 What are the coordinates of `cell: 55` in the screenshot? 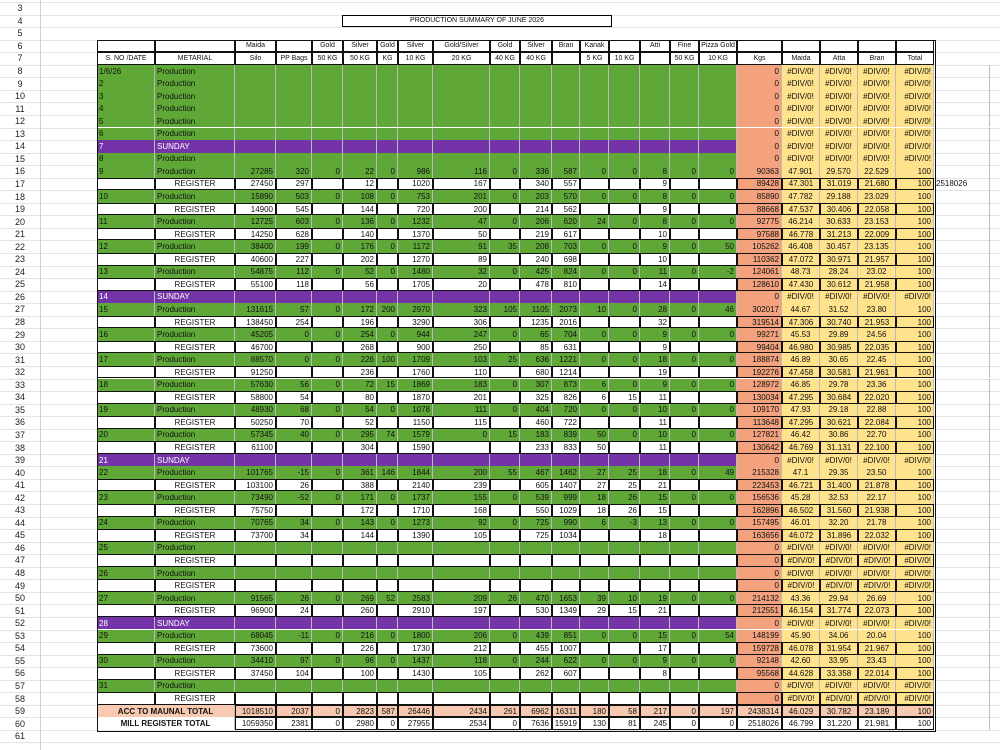 It's located at (505, 472).